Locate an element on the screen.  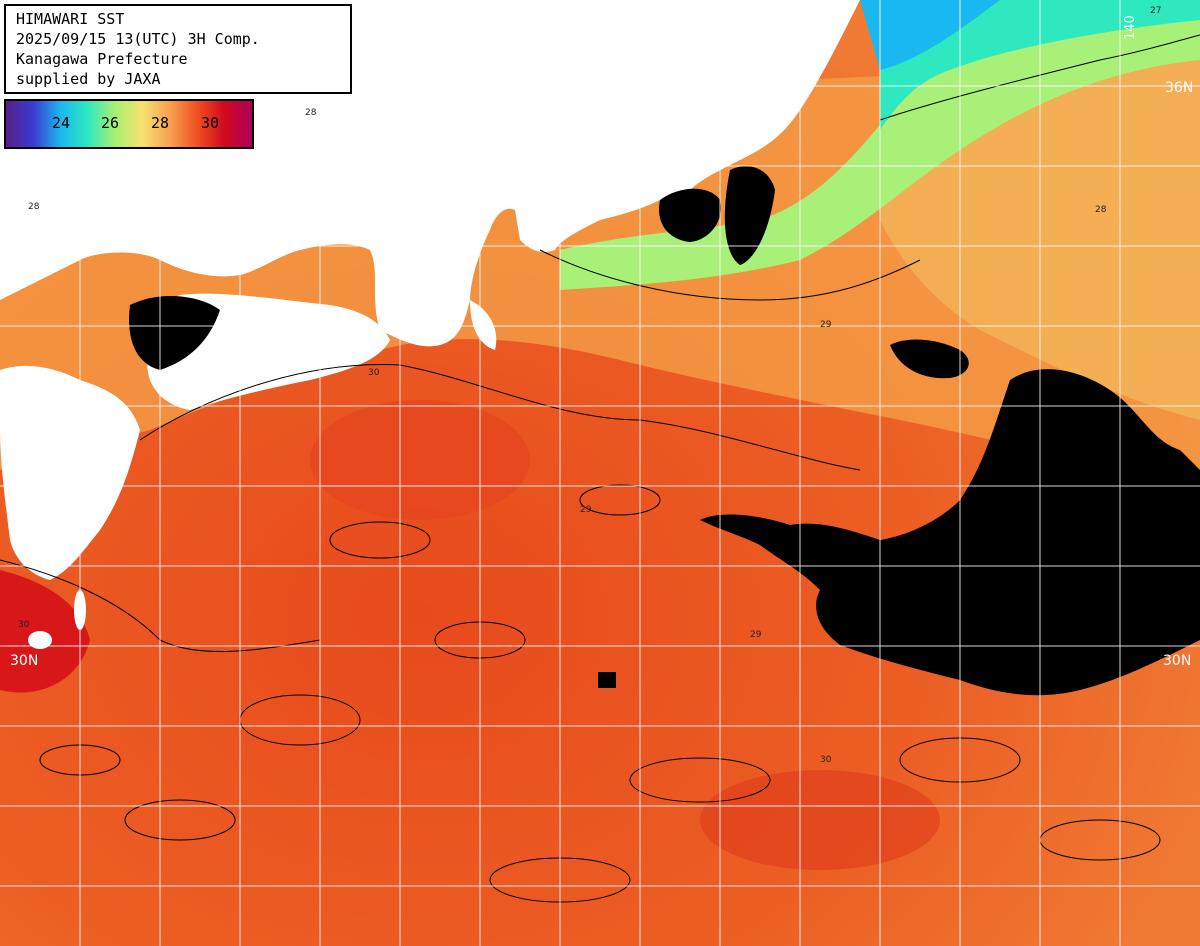
lat-label-30n-east: 30N is located at coordinates (1177, 661).